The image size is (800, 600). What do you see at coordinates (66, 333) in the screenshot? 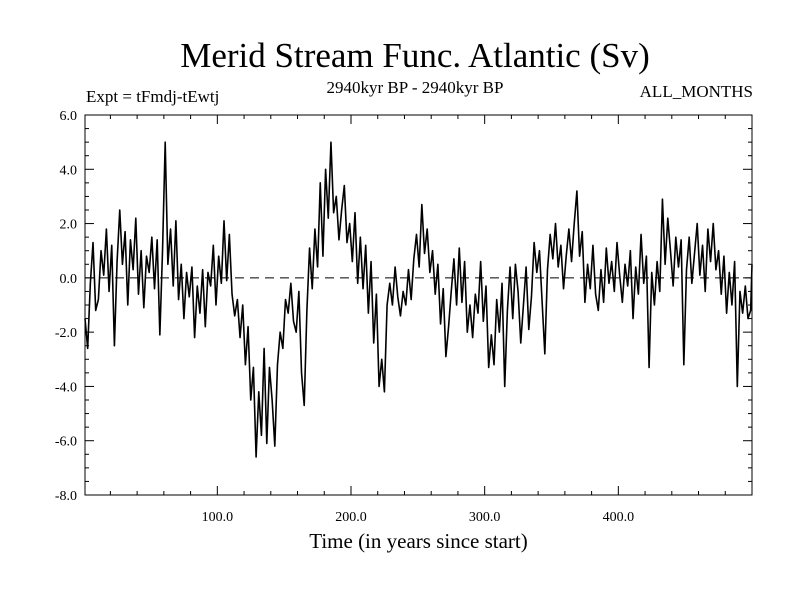
I see `y-tick-label: -2.0` at bounding box center [66, 333].